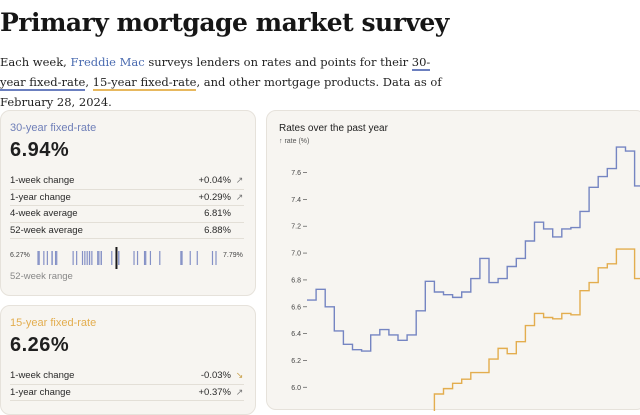  I want to click on y-tick-label: 6.0, so click(296, 388).